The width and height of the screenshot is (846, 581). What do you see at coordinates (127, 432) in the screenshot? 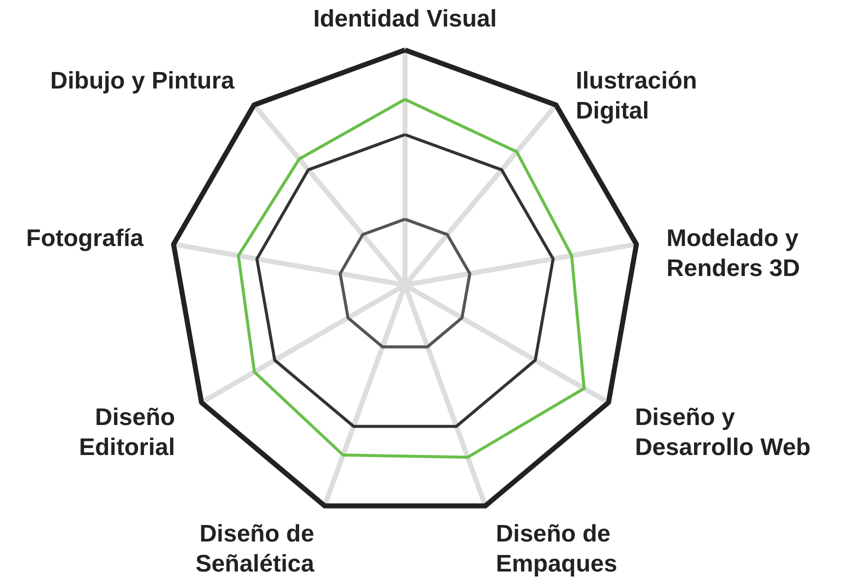
I see `spoke-label: Diseño Editorial` at bounding box center [127, 432].